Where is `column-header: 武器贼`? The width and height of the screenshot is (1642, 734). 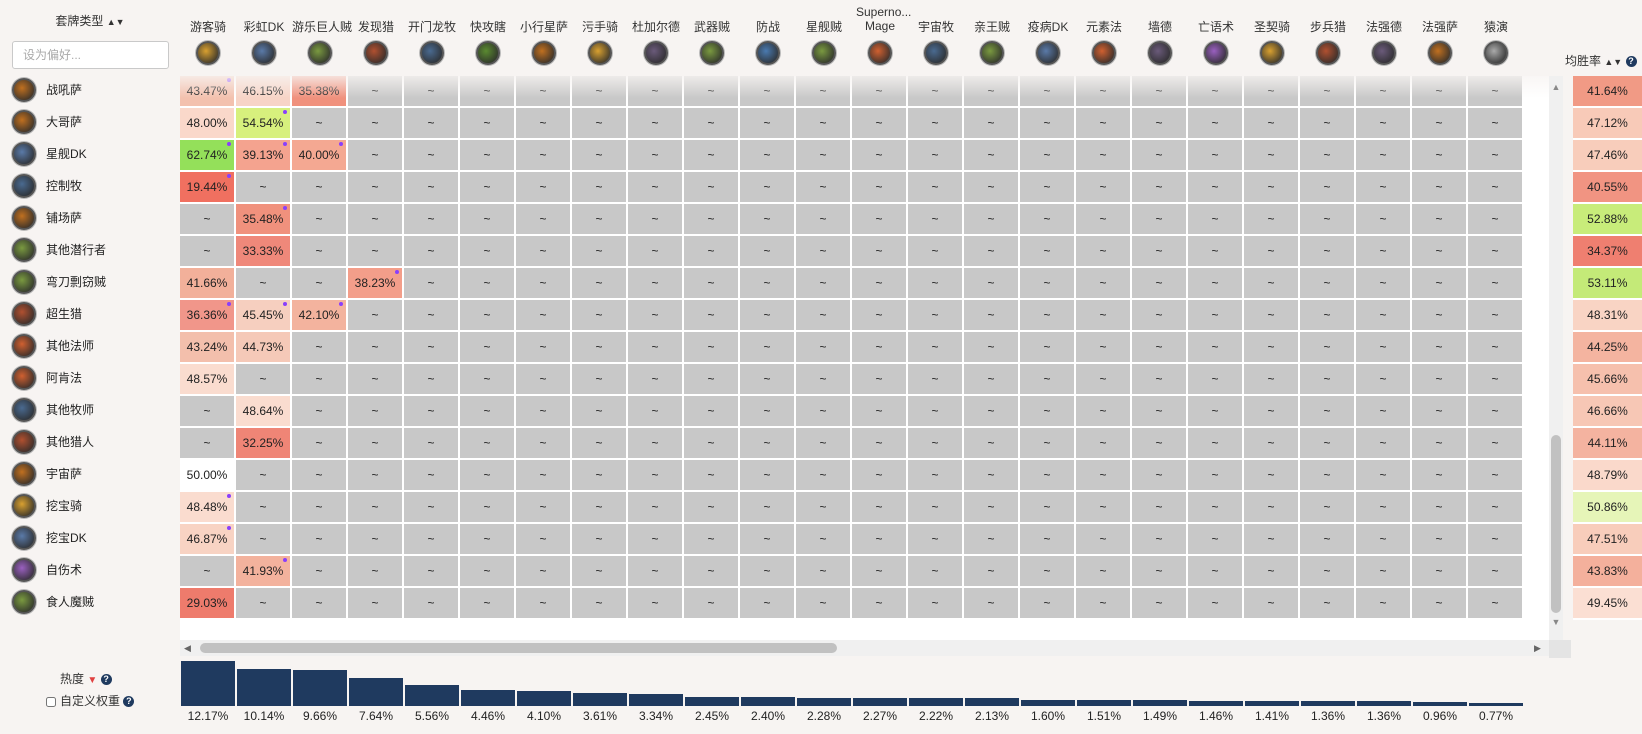 column-header: 武器贼 is located at coordinates (712, 36).